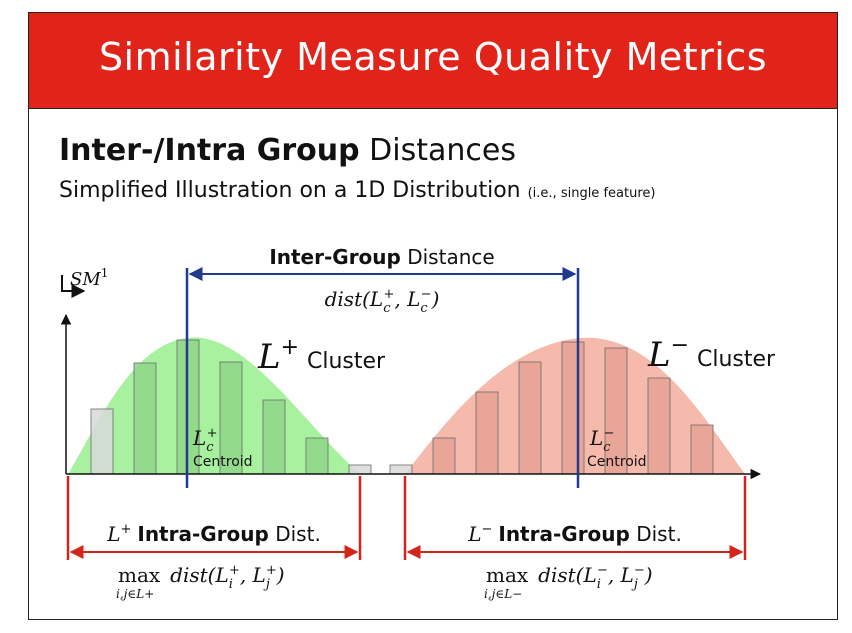 The width and height of the screenshot is (852, 633). I want to click on subheading-note: (i.e., single feature), so click(591, 193).